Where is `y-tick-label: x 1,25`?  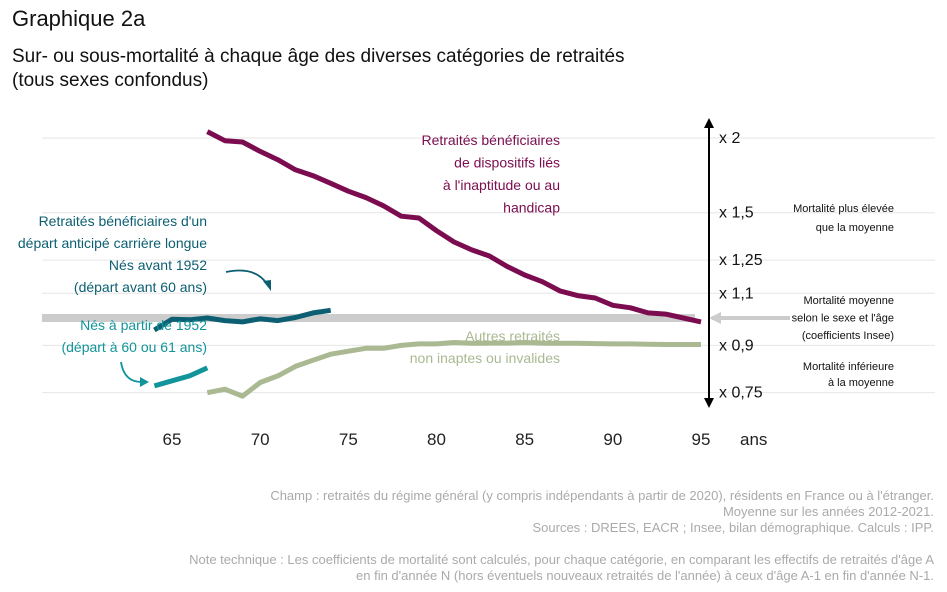
y-tick-label: x 1,25 is located at coordinates (741, 260).